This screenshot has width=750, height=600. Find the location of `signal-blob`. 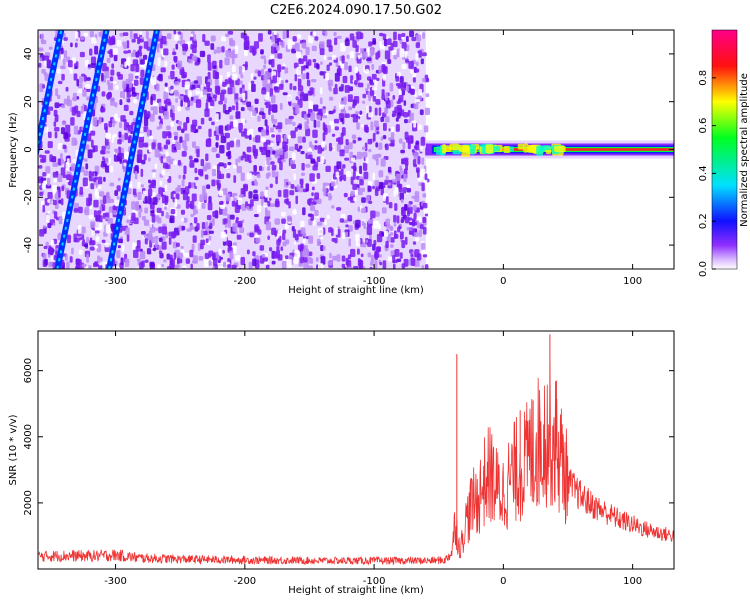

signal-blob is located at coordinates (489, 149).